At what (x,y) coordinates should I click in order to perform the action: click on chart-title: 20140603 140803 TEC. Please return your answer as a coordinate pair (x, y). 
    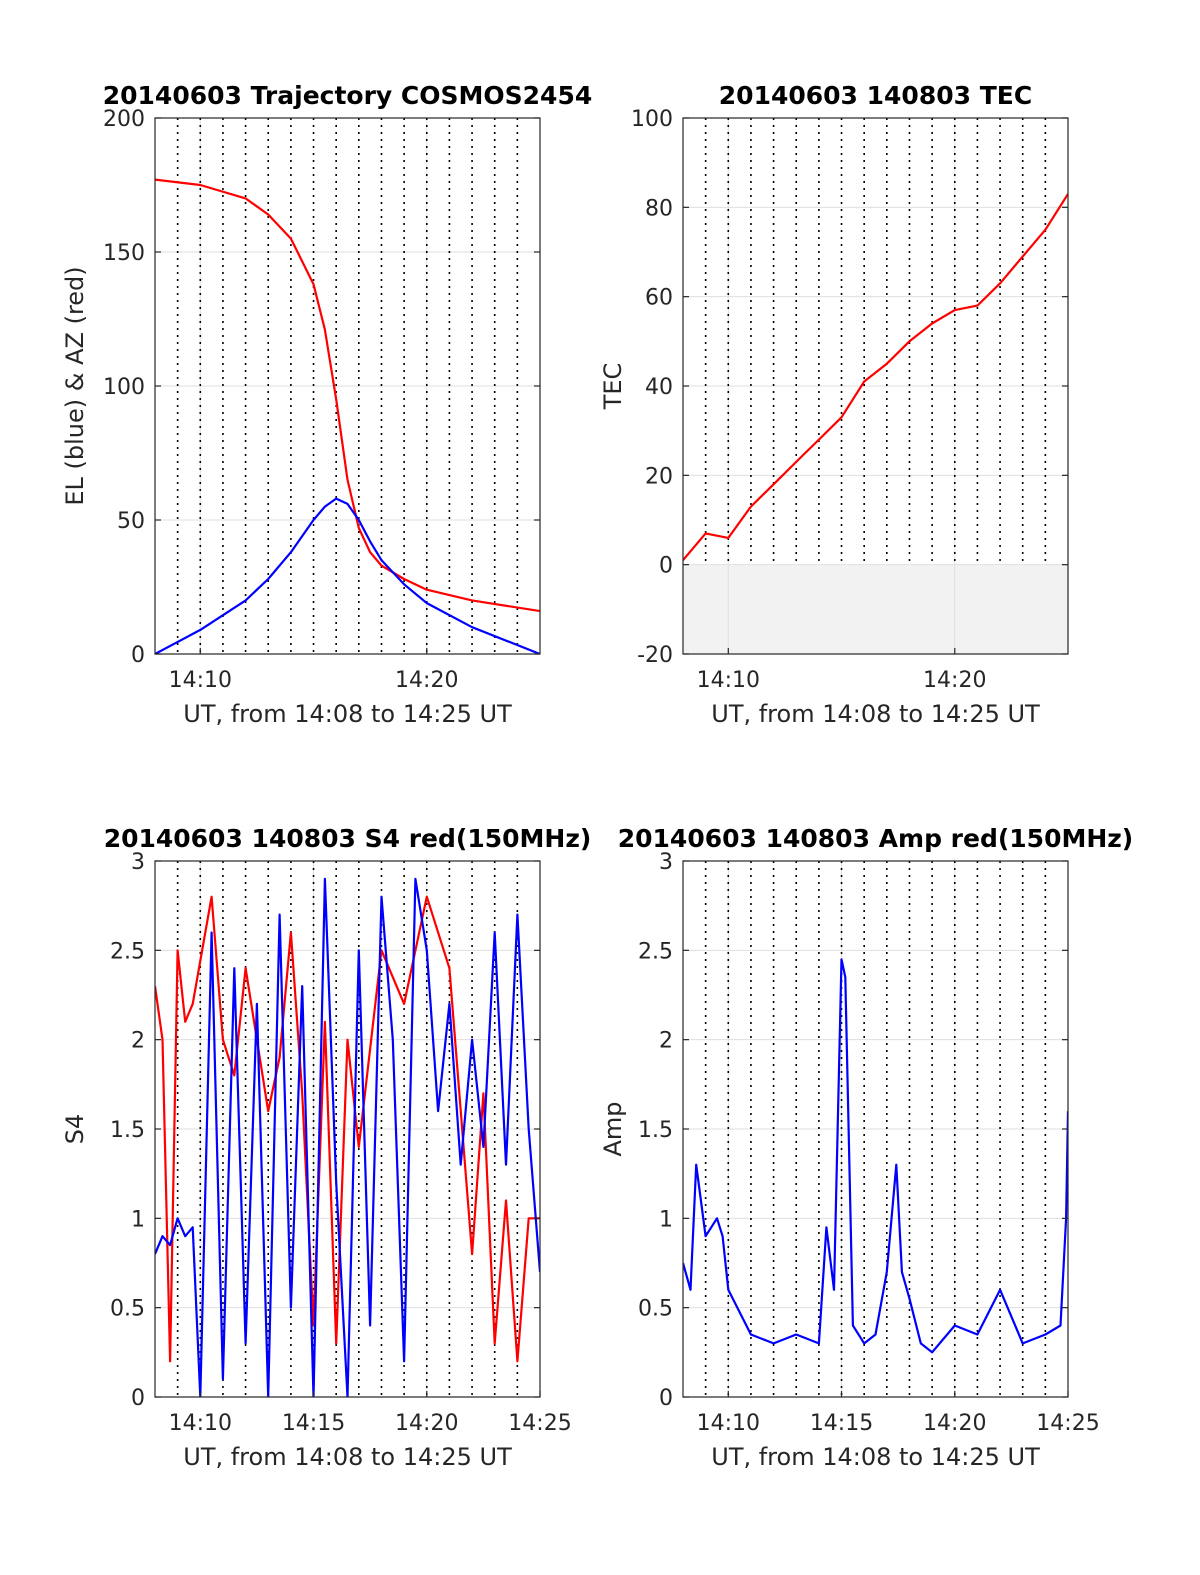
    Looking at the image, I should click on (875, 95).